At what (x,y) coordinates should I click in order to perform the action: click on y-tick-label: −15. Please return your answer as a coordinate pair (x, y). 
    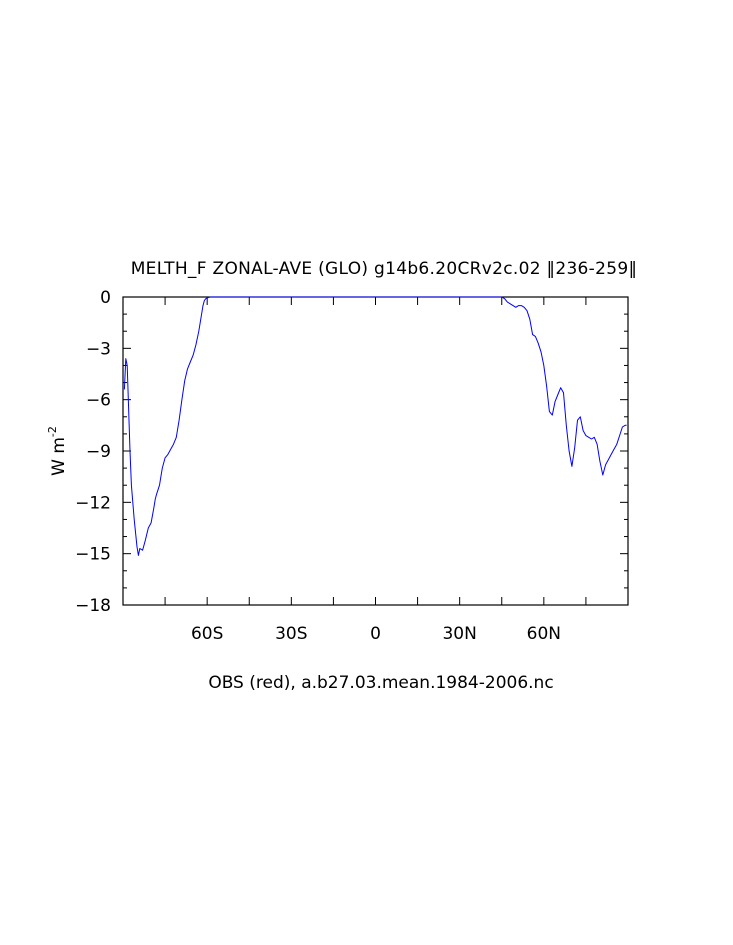
    Looking at the image, I should click on (93, 555).